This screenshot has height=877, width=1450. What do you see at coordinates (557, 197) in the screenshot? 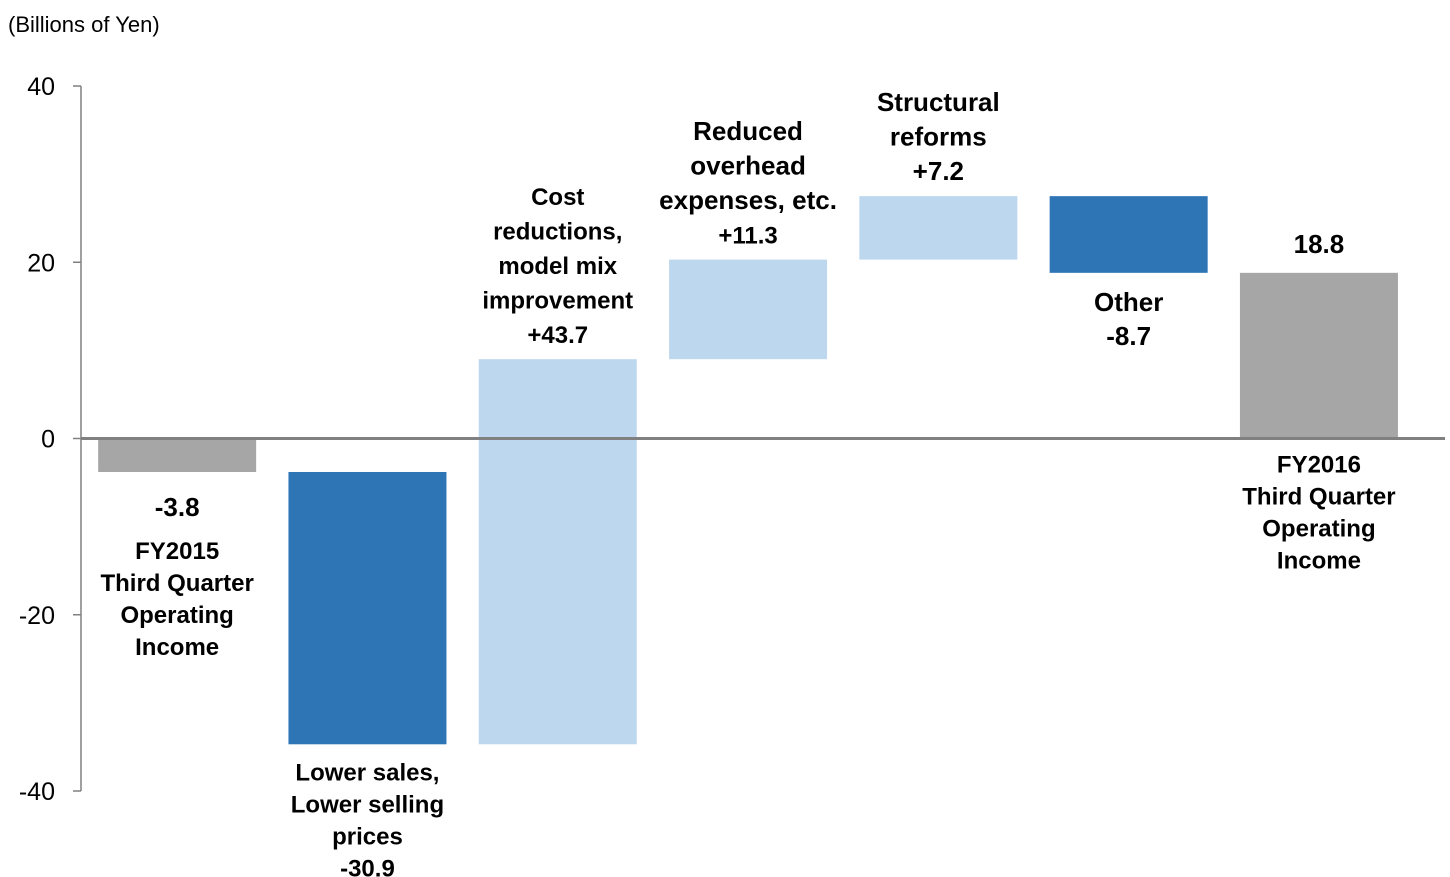
I see `category-label-step-3: Cost` at bounding box center [557, 197].